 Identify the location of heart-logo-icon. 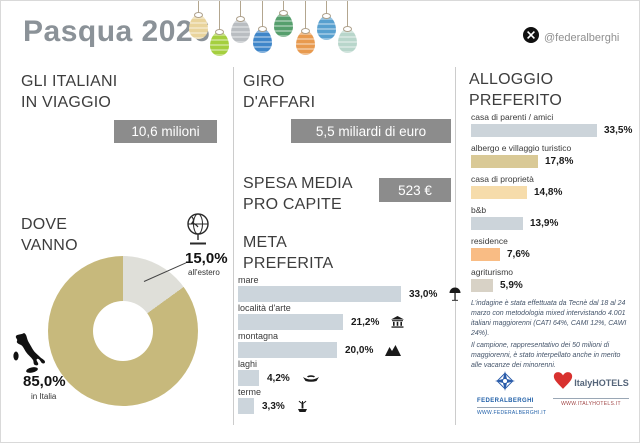
(563, 383).